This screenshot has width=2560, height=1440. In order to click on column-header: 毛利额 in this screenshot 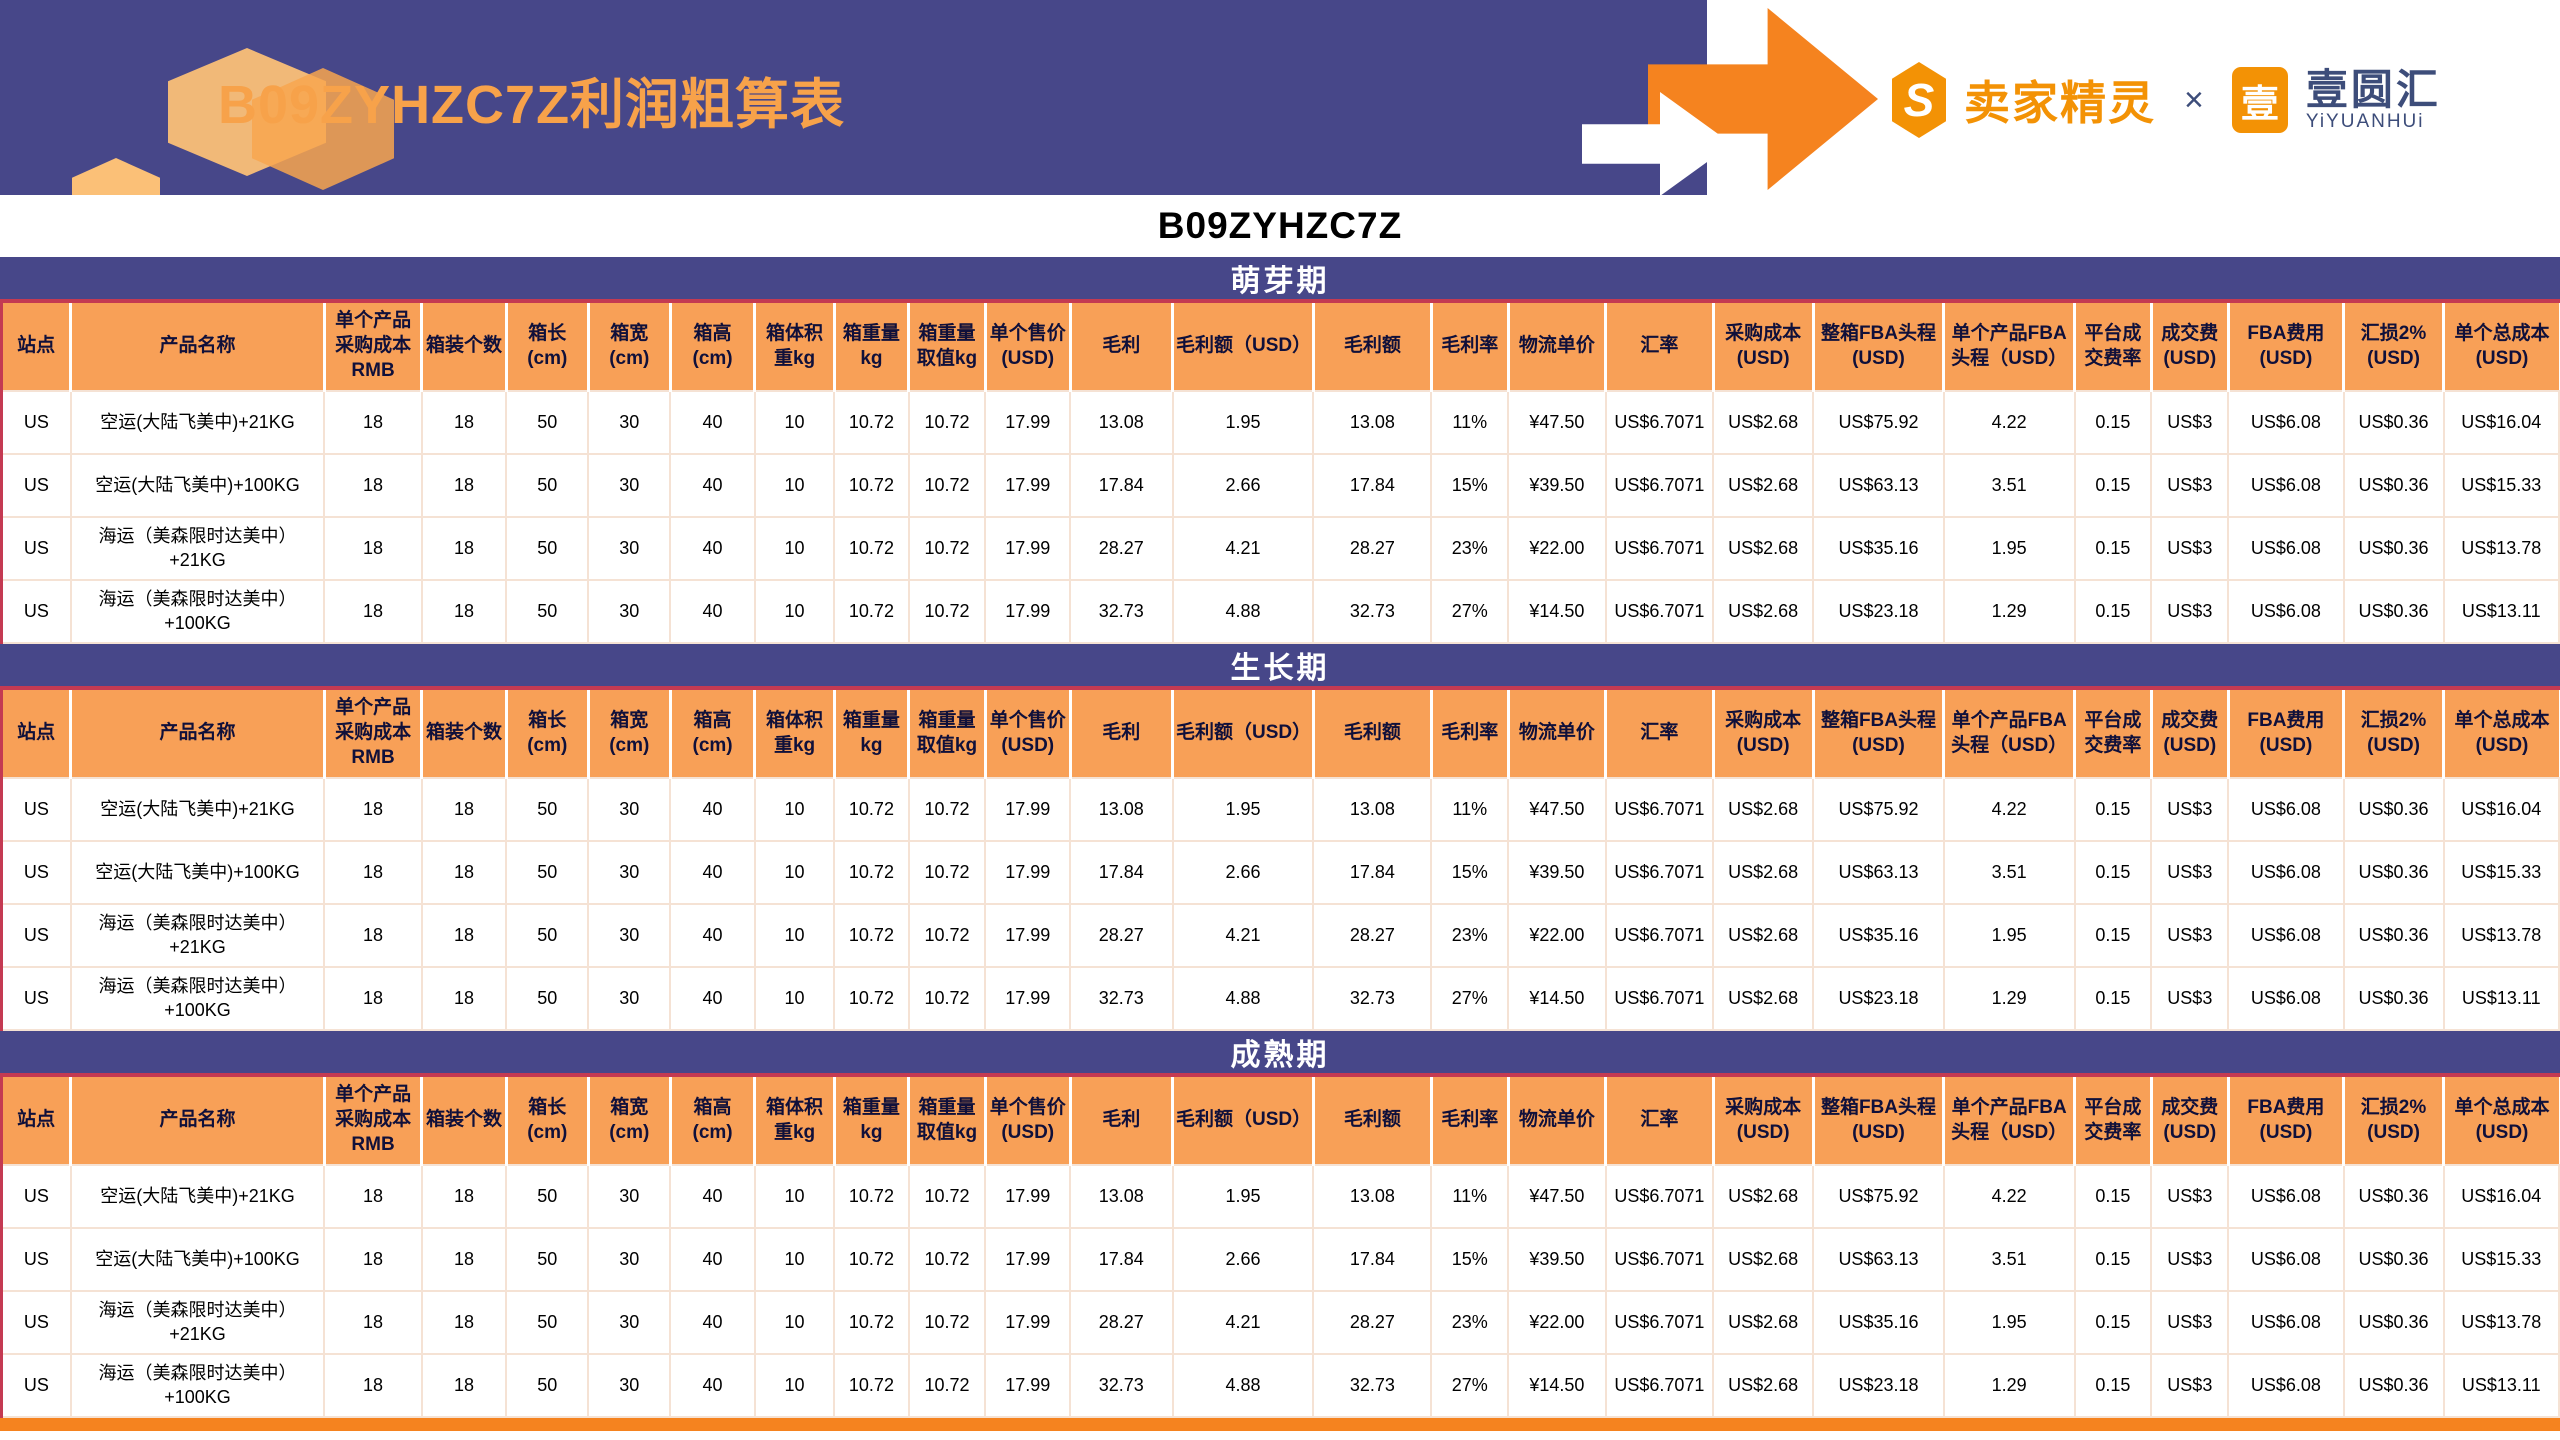, I will do `click(1372, 1121)`.